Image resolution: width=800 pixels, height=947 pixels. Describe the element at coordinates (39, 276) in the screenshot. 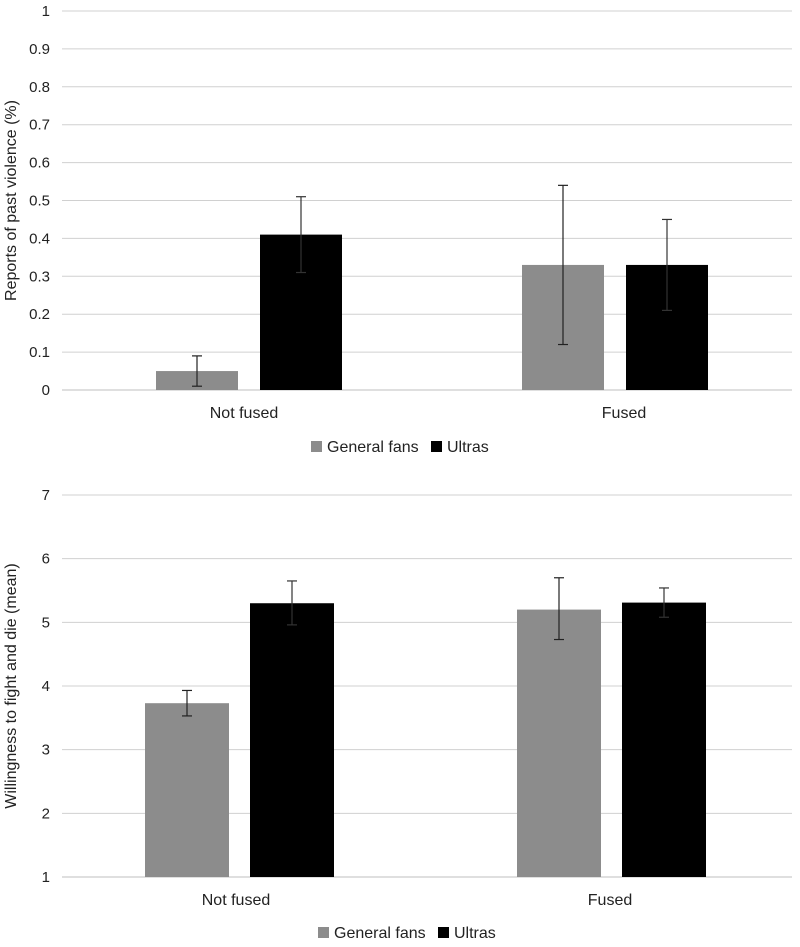

I see `y-tick-label: 0.3` at that location.